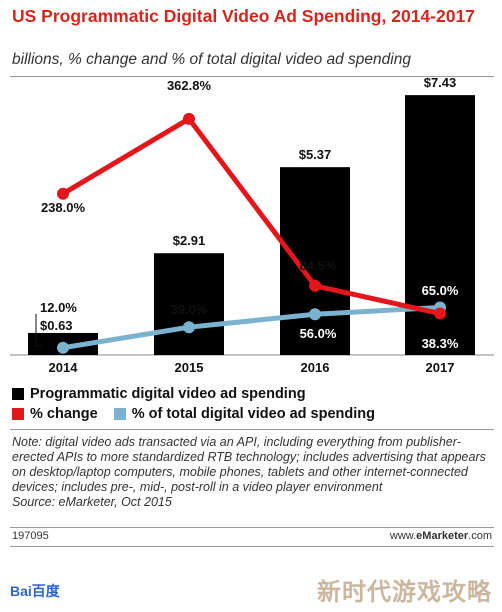  Describe the element at coordinates (63, 347) in the screenshot. I see `share-point-2014` at that location.